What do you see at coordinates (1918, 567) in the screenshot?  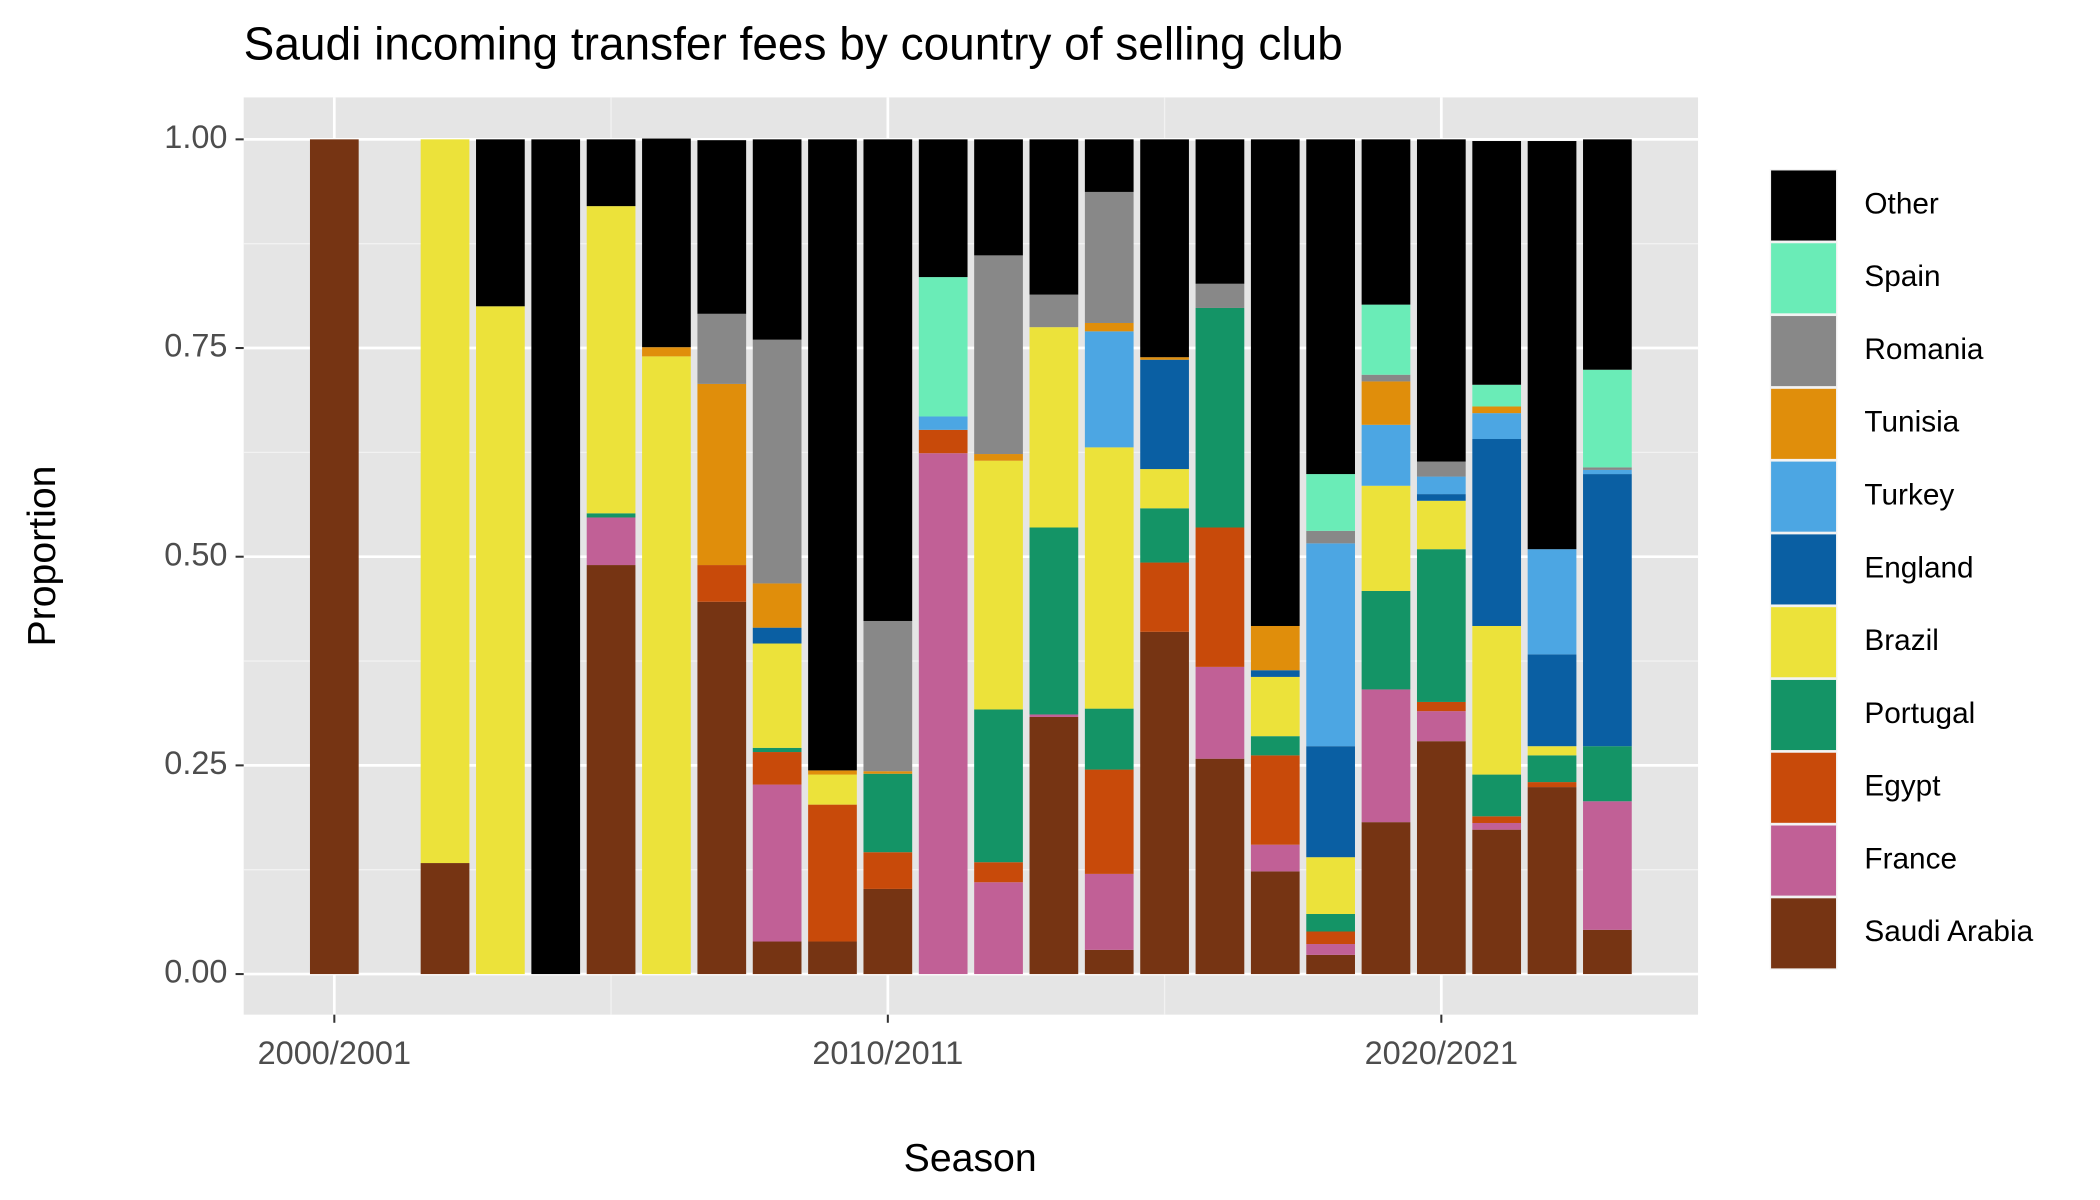 I see `legend-label: England` at bounding box center [1918, 567].